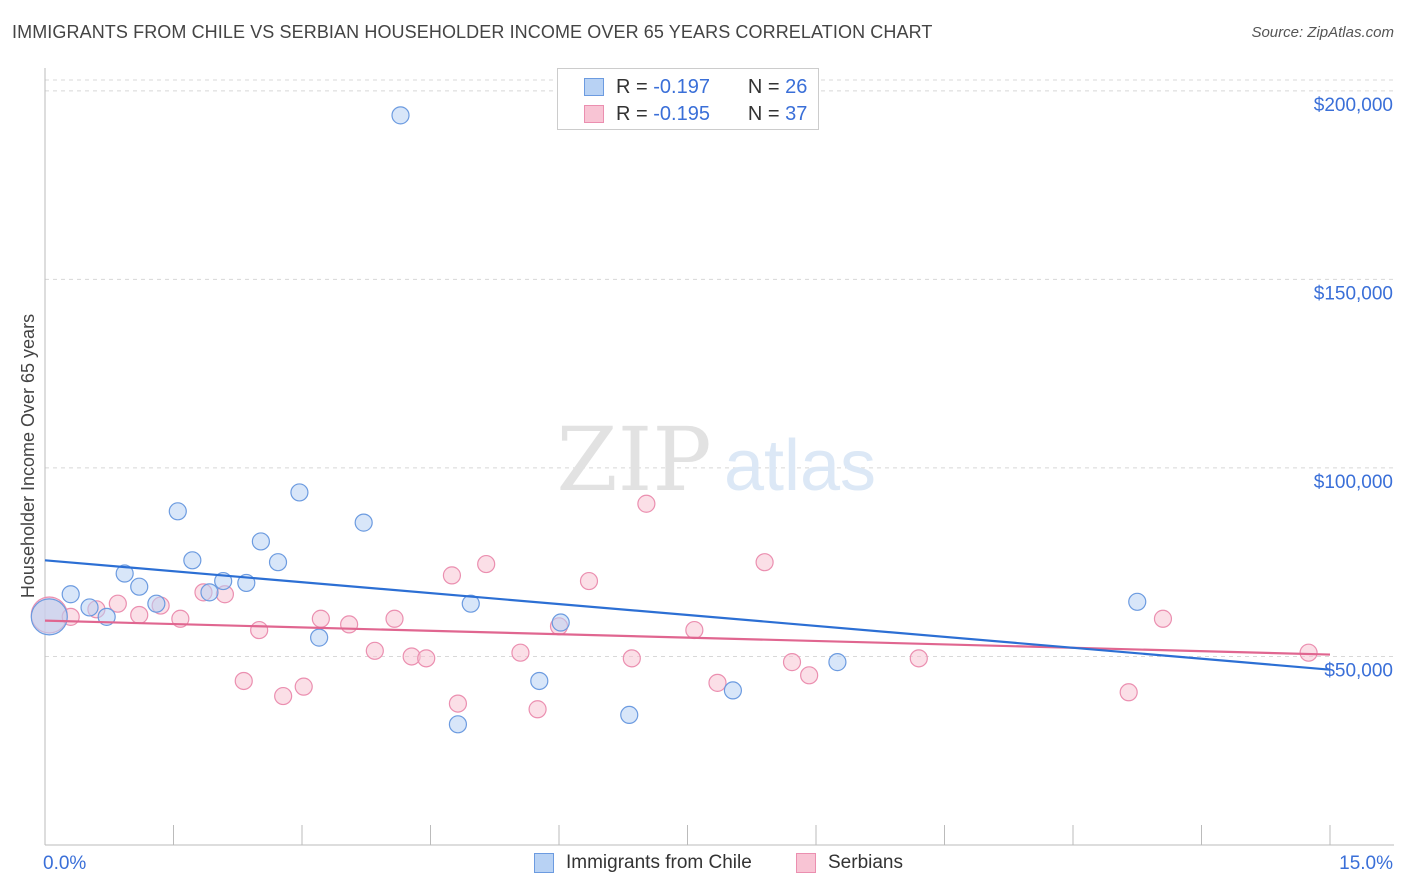 This screenshot has height=892, width=1406. What do you see at coordinates (1322, 32) in the screenshot?
I see `source-label: Source: ZipAtlas.com` at bounding box center [1322, 32].